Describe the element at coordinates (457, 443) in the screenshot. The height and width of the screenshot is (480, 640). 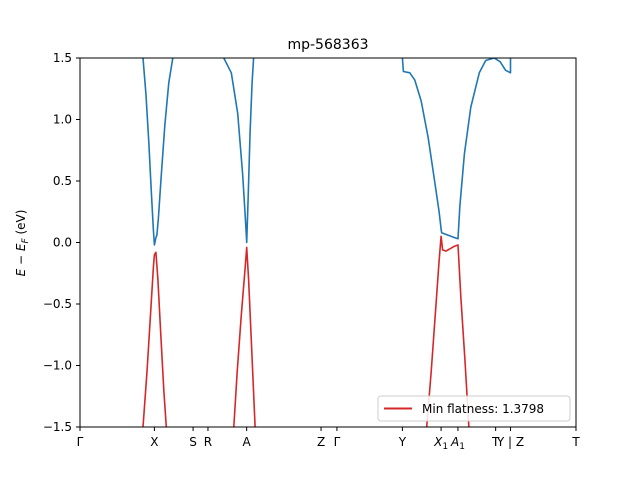
I see `x-tick-label: A1` at that location.